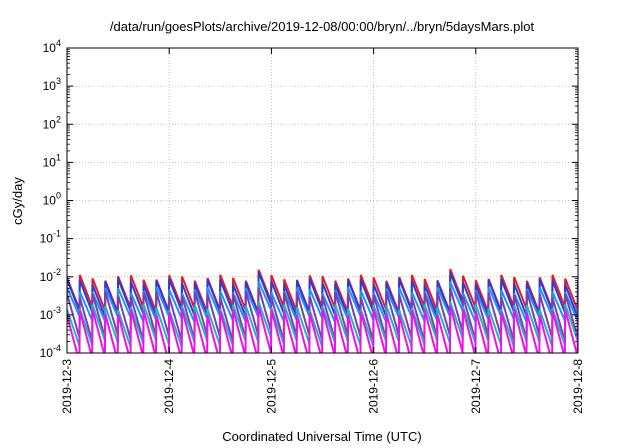  I want to click on y-tick-label: 10⁴, so click(52, 46).